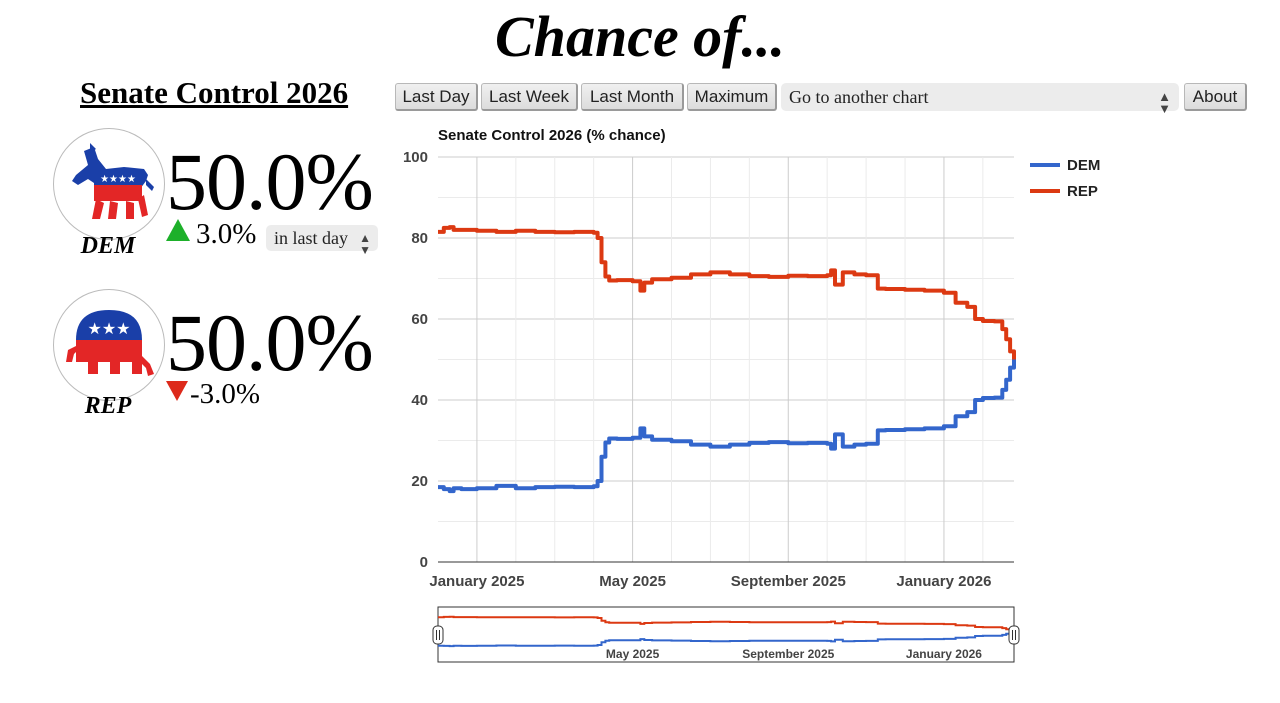  I want to click on x-tick-label: September 2025, so click(788, 581).